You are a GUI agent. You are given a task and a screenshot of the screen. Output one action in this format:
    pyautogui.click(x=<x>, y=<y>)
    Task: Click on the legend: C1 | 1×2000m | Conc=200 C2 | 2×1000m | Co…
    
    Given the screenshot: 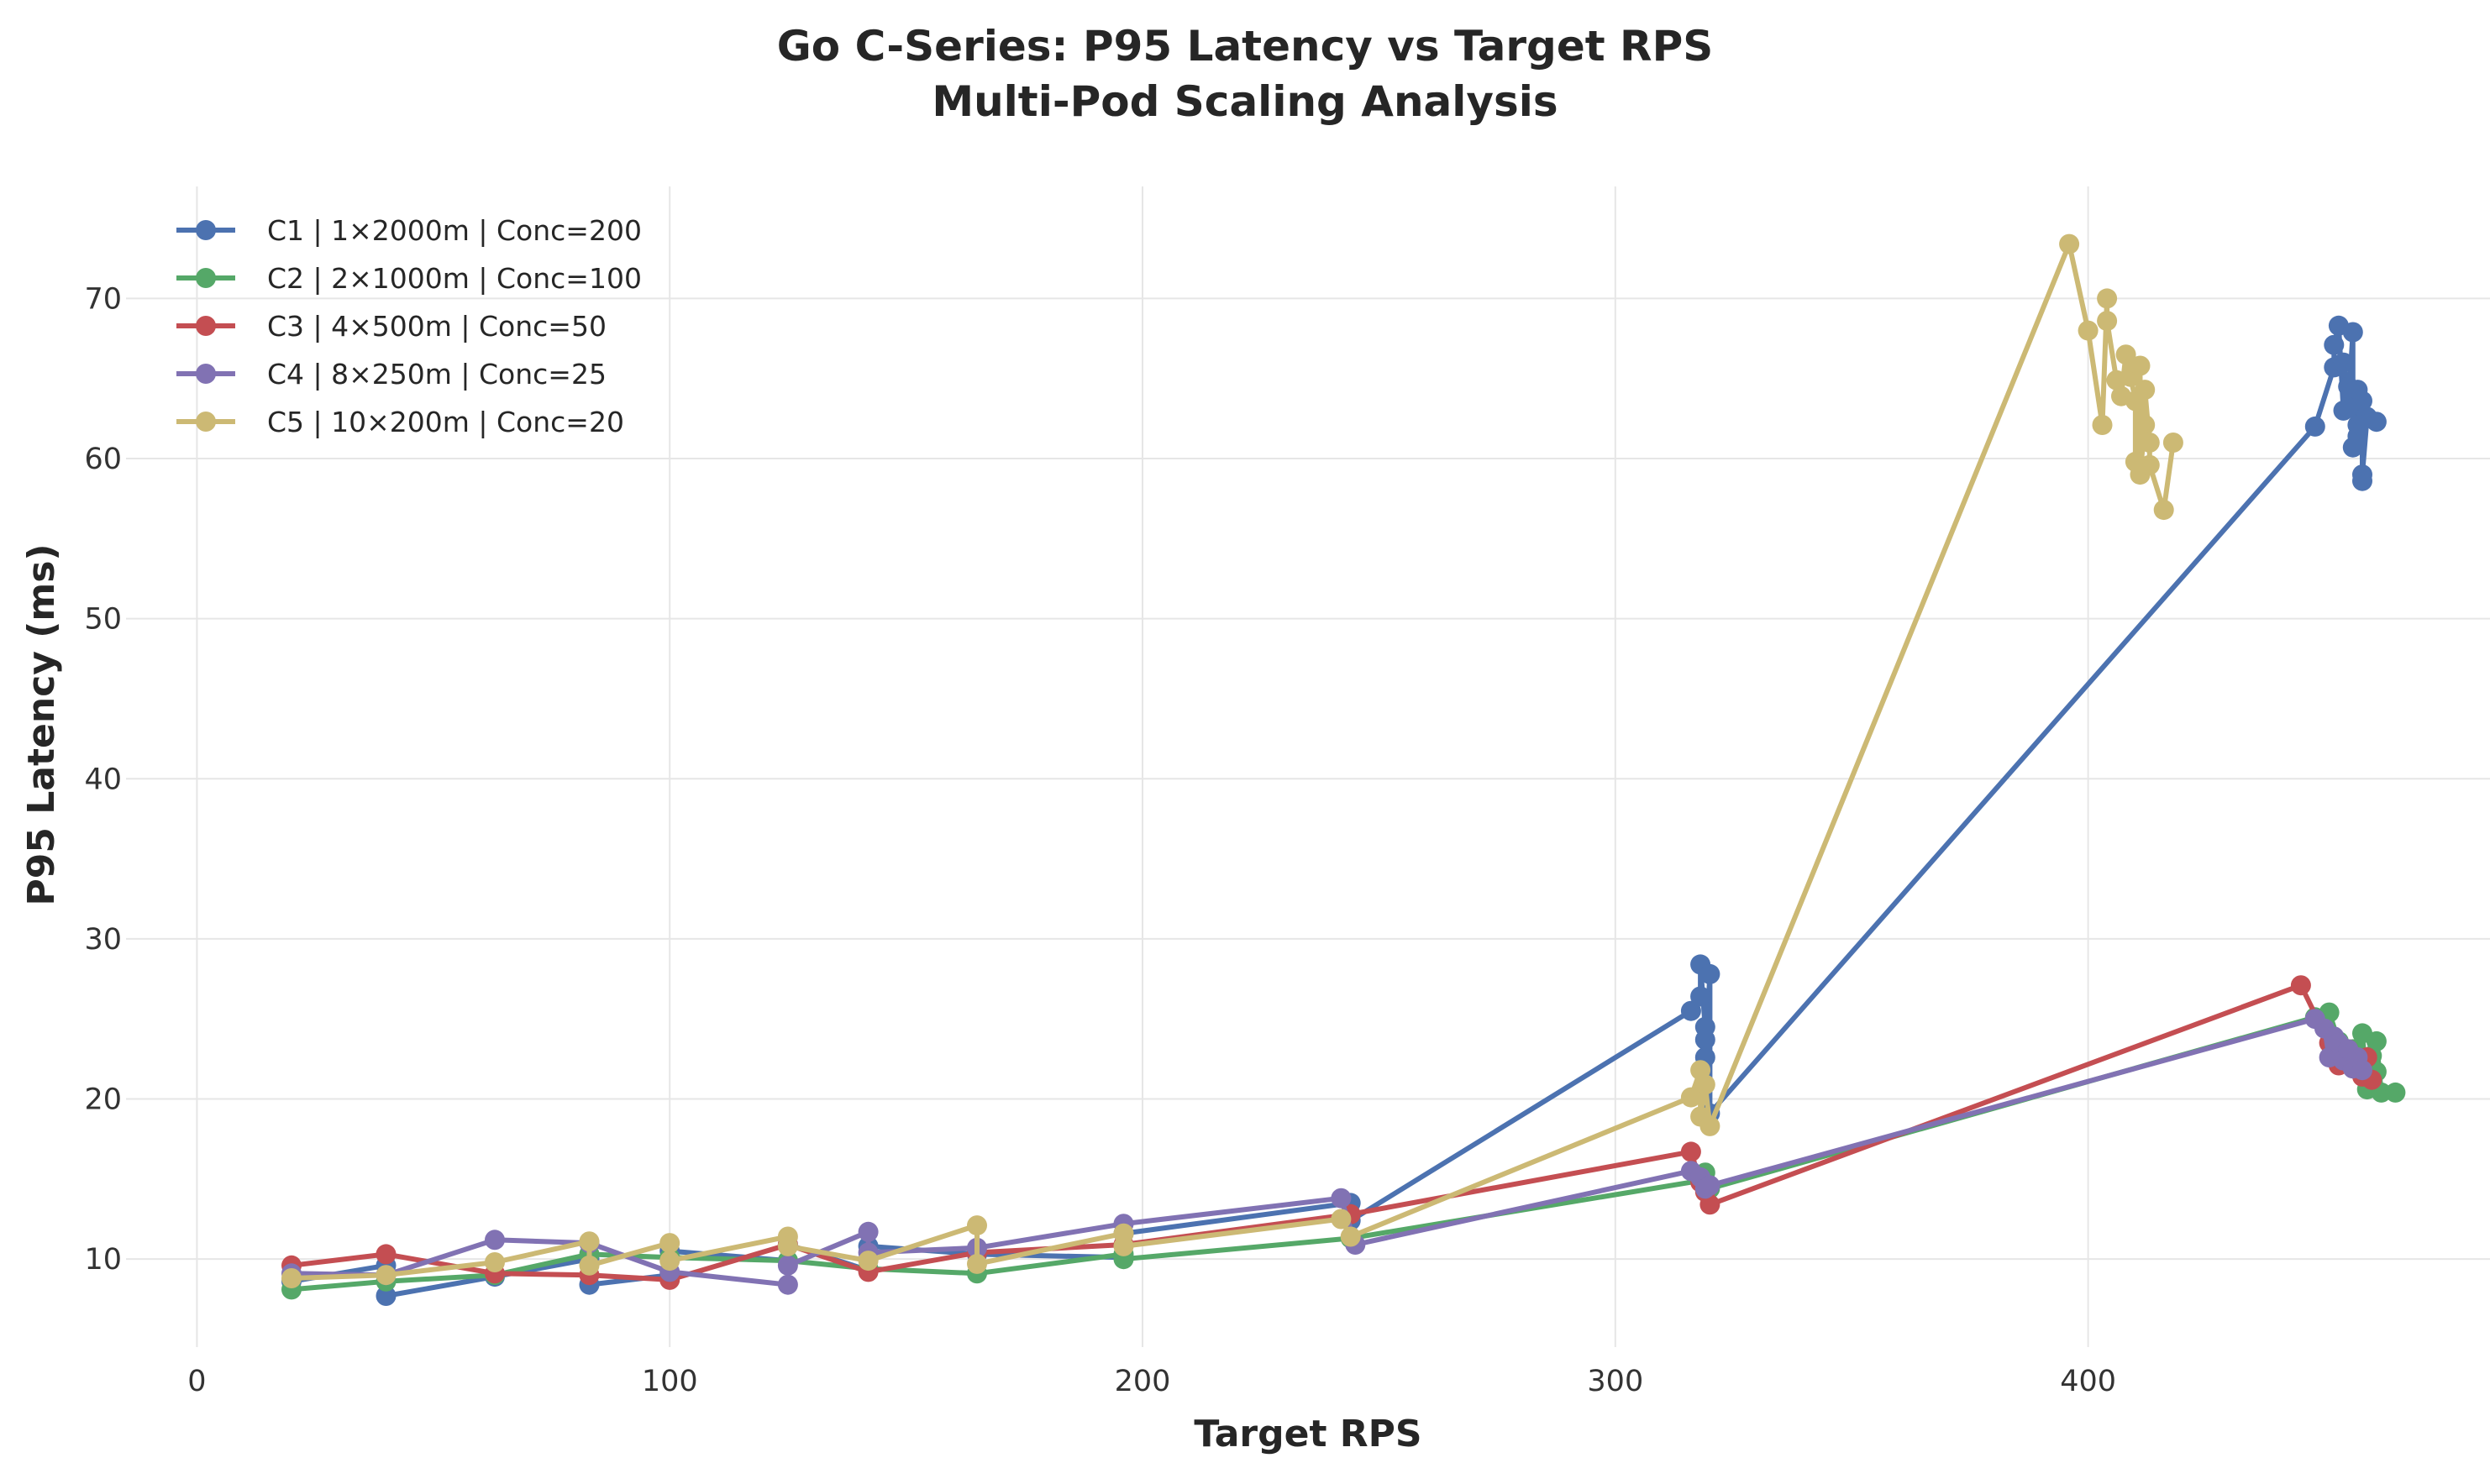 What is the action you would take?
    pyautogui.click(x=409, y=326)
    